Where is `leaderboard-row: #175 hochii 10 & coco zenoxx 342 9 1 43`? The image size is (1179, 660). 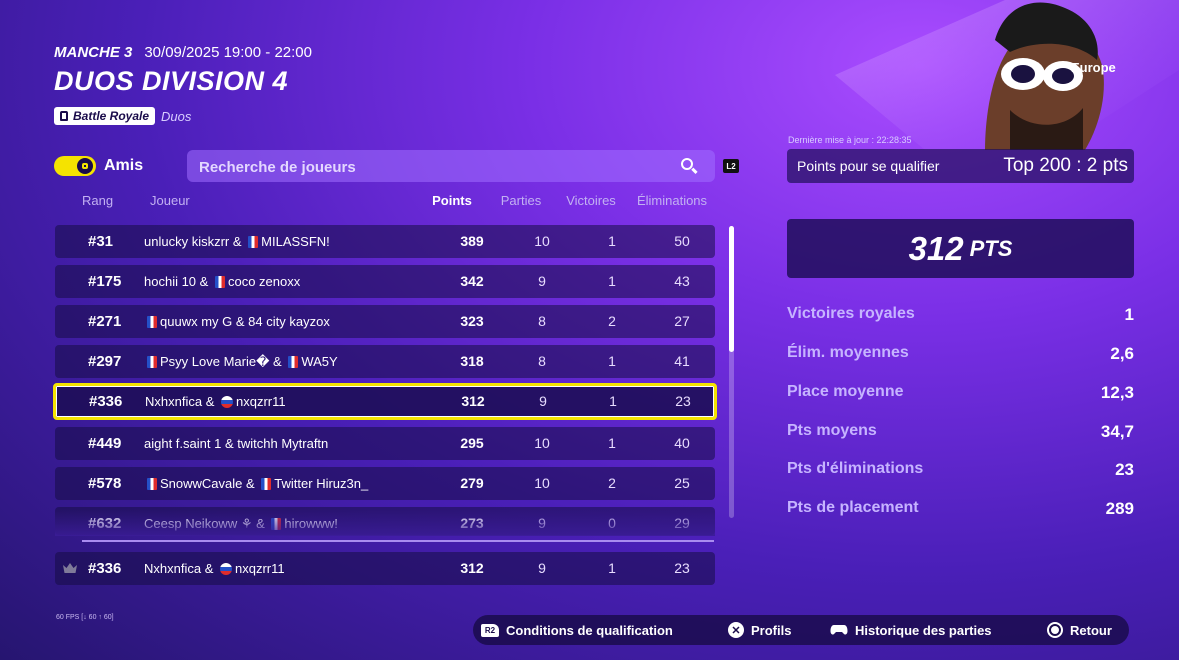 leaderboard-row: #175 hochii 10 & coco zenoxx 342 9 1 43 is located at coordinates (385, 281).